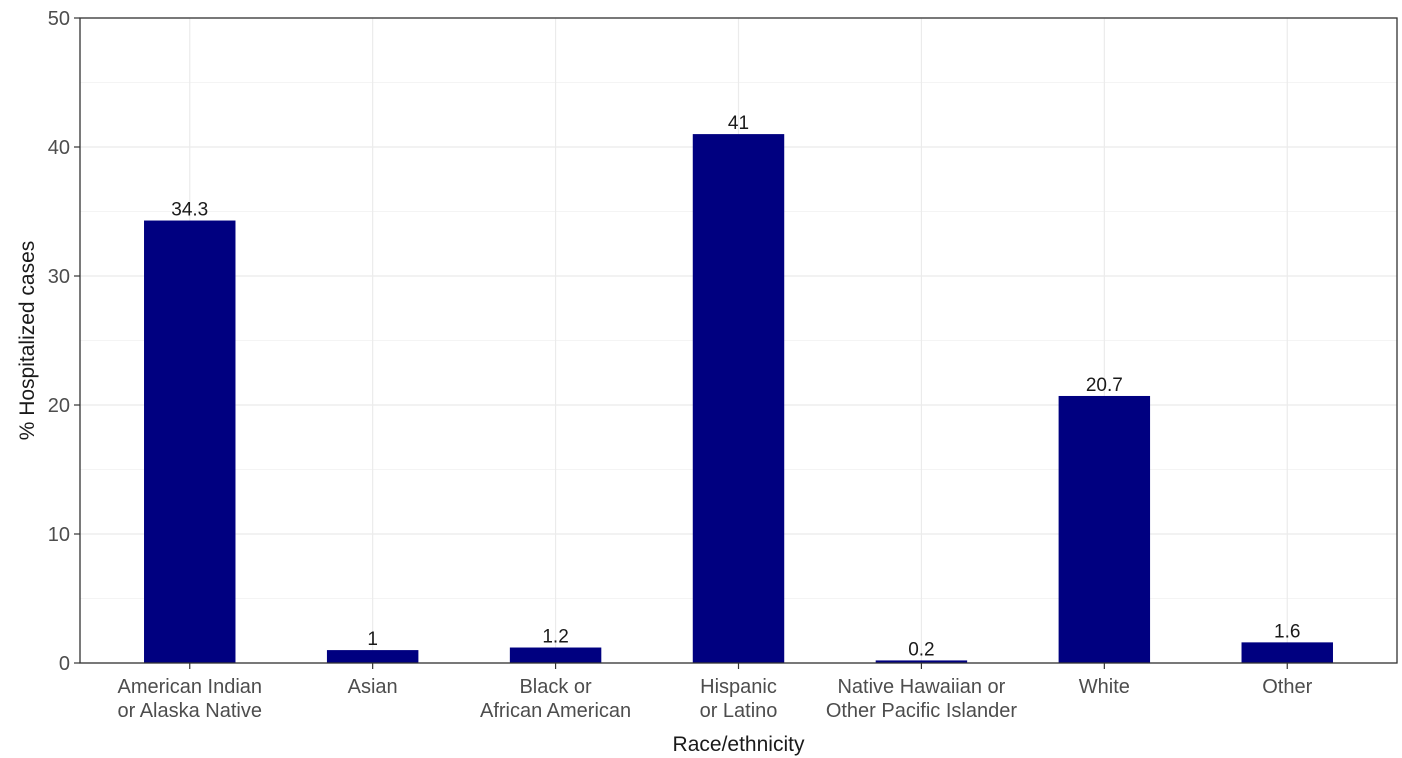 Image resolution: width=1402 pixels, height=758 pixels. Describe the element at coordinates (59, 277) in the screenshot. I see `y-tick-label: 30` at that location.